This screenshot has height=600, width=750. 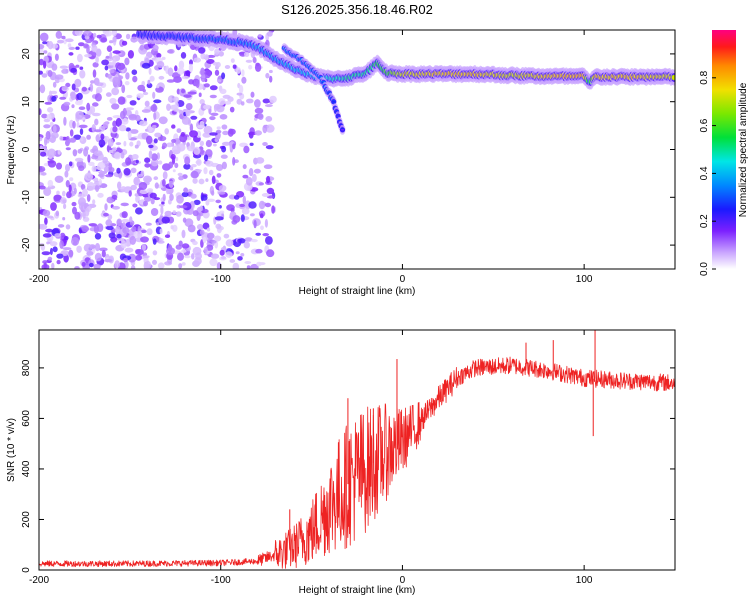 What do you see at coordinates (26, 418) in the screenshot?
I see `snr-ytick-label: 600` at bounding box center [26, 418].